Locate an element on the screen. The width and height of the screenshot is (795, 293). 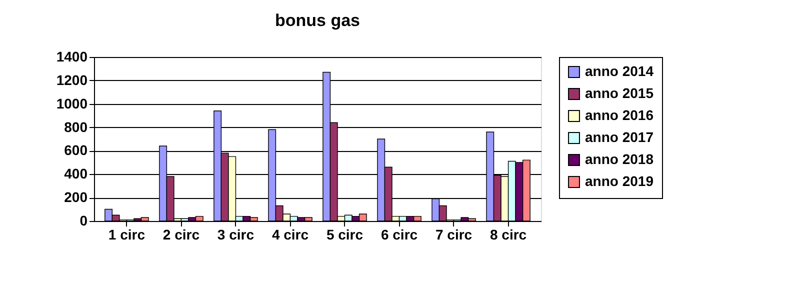
legend-label: anno 2016 is located at coordinates (619, 115).